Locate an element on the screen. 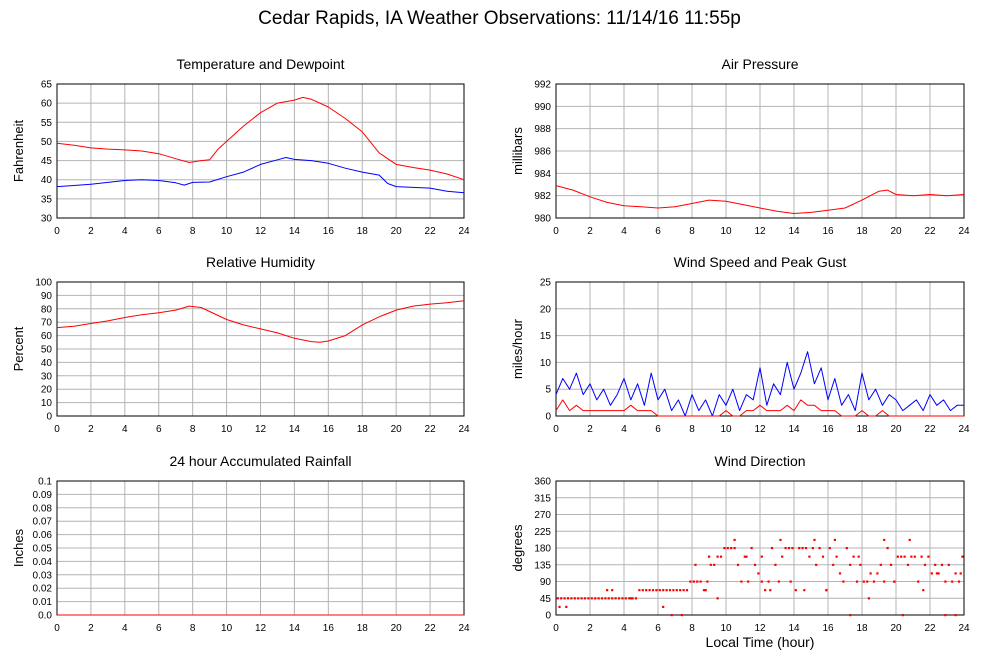 The width and height of the screenshot is (999, 659). y-tick-label: 30 is located at coordinates (47, 376).